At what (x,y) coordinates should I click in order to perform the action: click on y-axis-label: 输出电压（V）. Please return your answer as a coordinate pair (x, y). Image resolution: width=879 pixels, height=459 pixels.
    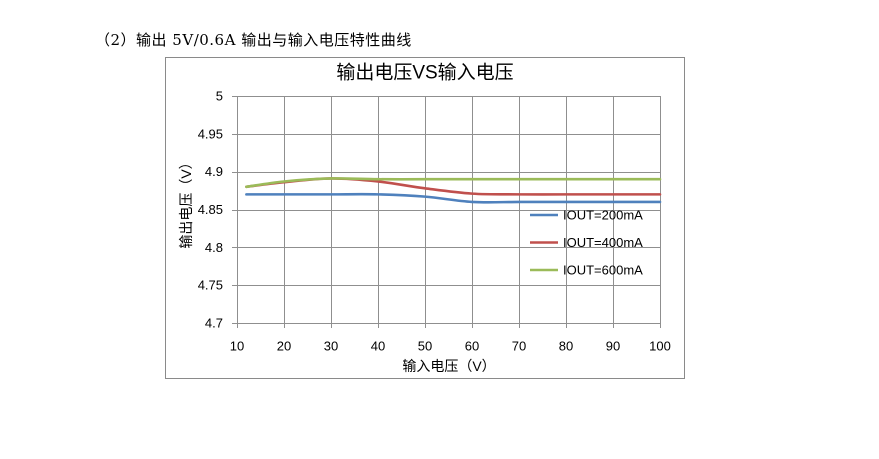
    Looking at the image, I should click on (186, 201).